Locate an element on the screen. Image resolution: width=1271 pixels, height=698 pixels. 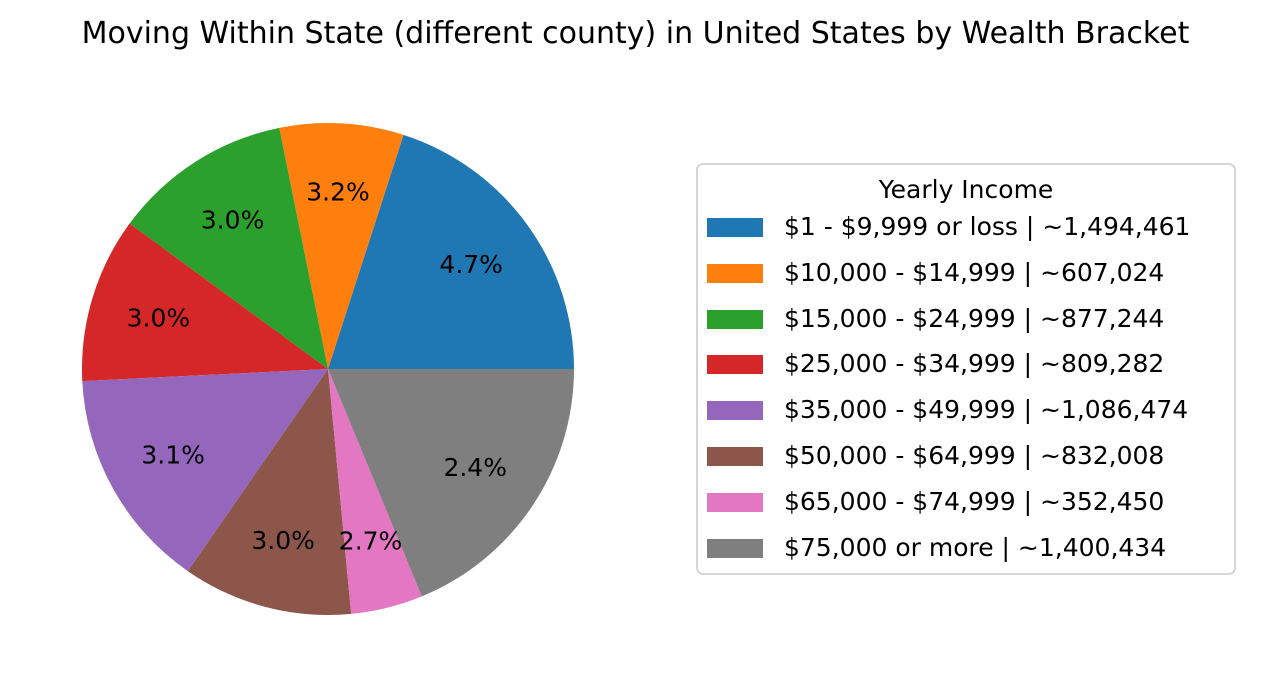
legend-entry-4: $25,000 - $34,999 | ~809,282 is located at coordinates (966, 364).